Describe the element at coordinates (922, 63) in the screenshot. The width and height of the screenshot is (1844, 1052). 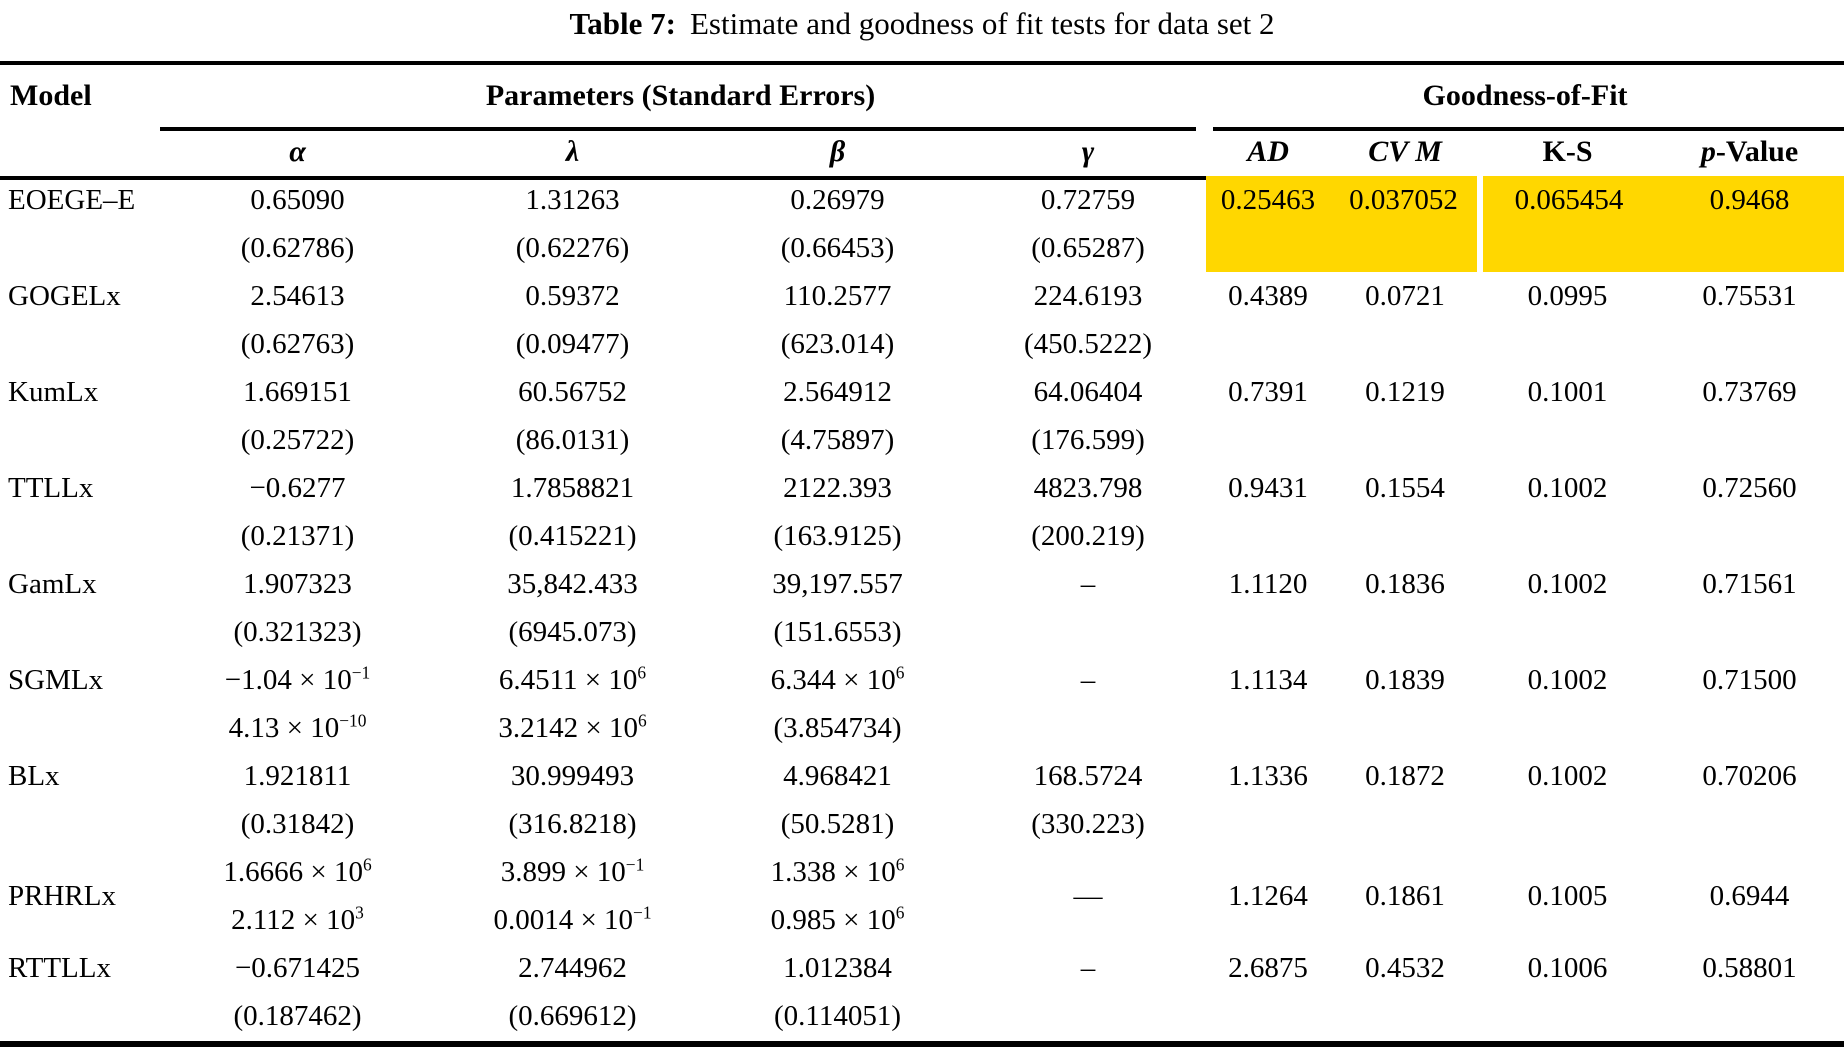
I see `top-rule` at that location.